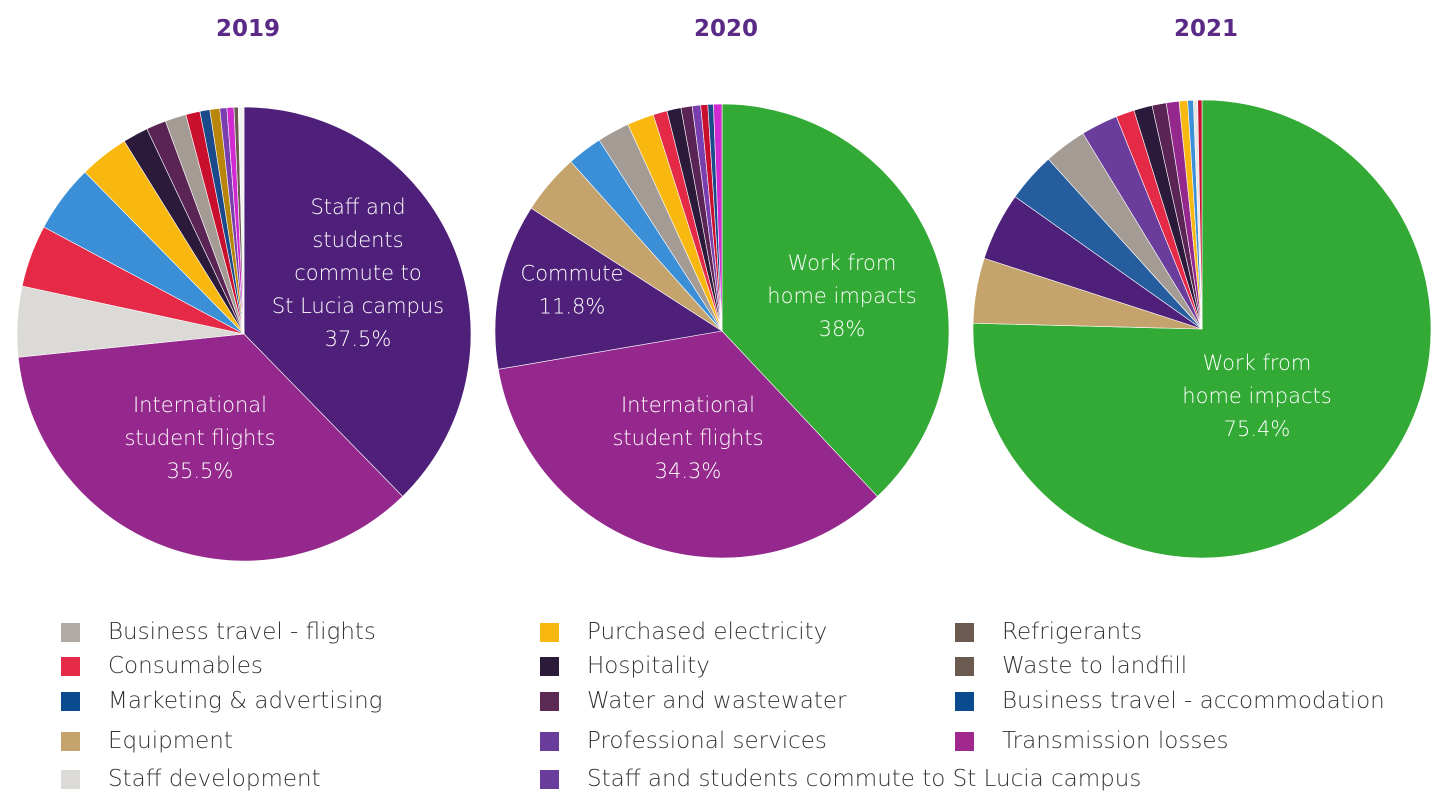 This screenshot has width=1436, height=795. Describe the element at coordinates (185, 666) in the screenshot. I see `legend-label: Consumables` at that location.